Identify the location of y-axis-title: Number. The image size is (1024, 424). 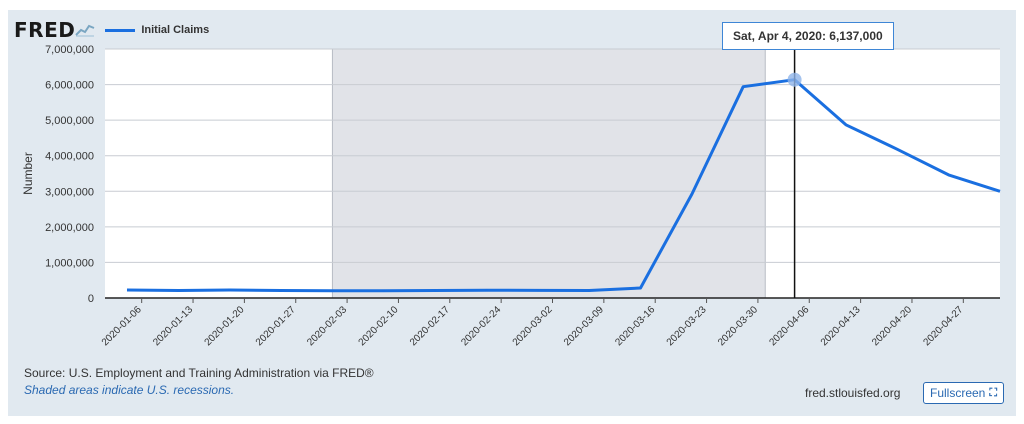
(28, 173).